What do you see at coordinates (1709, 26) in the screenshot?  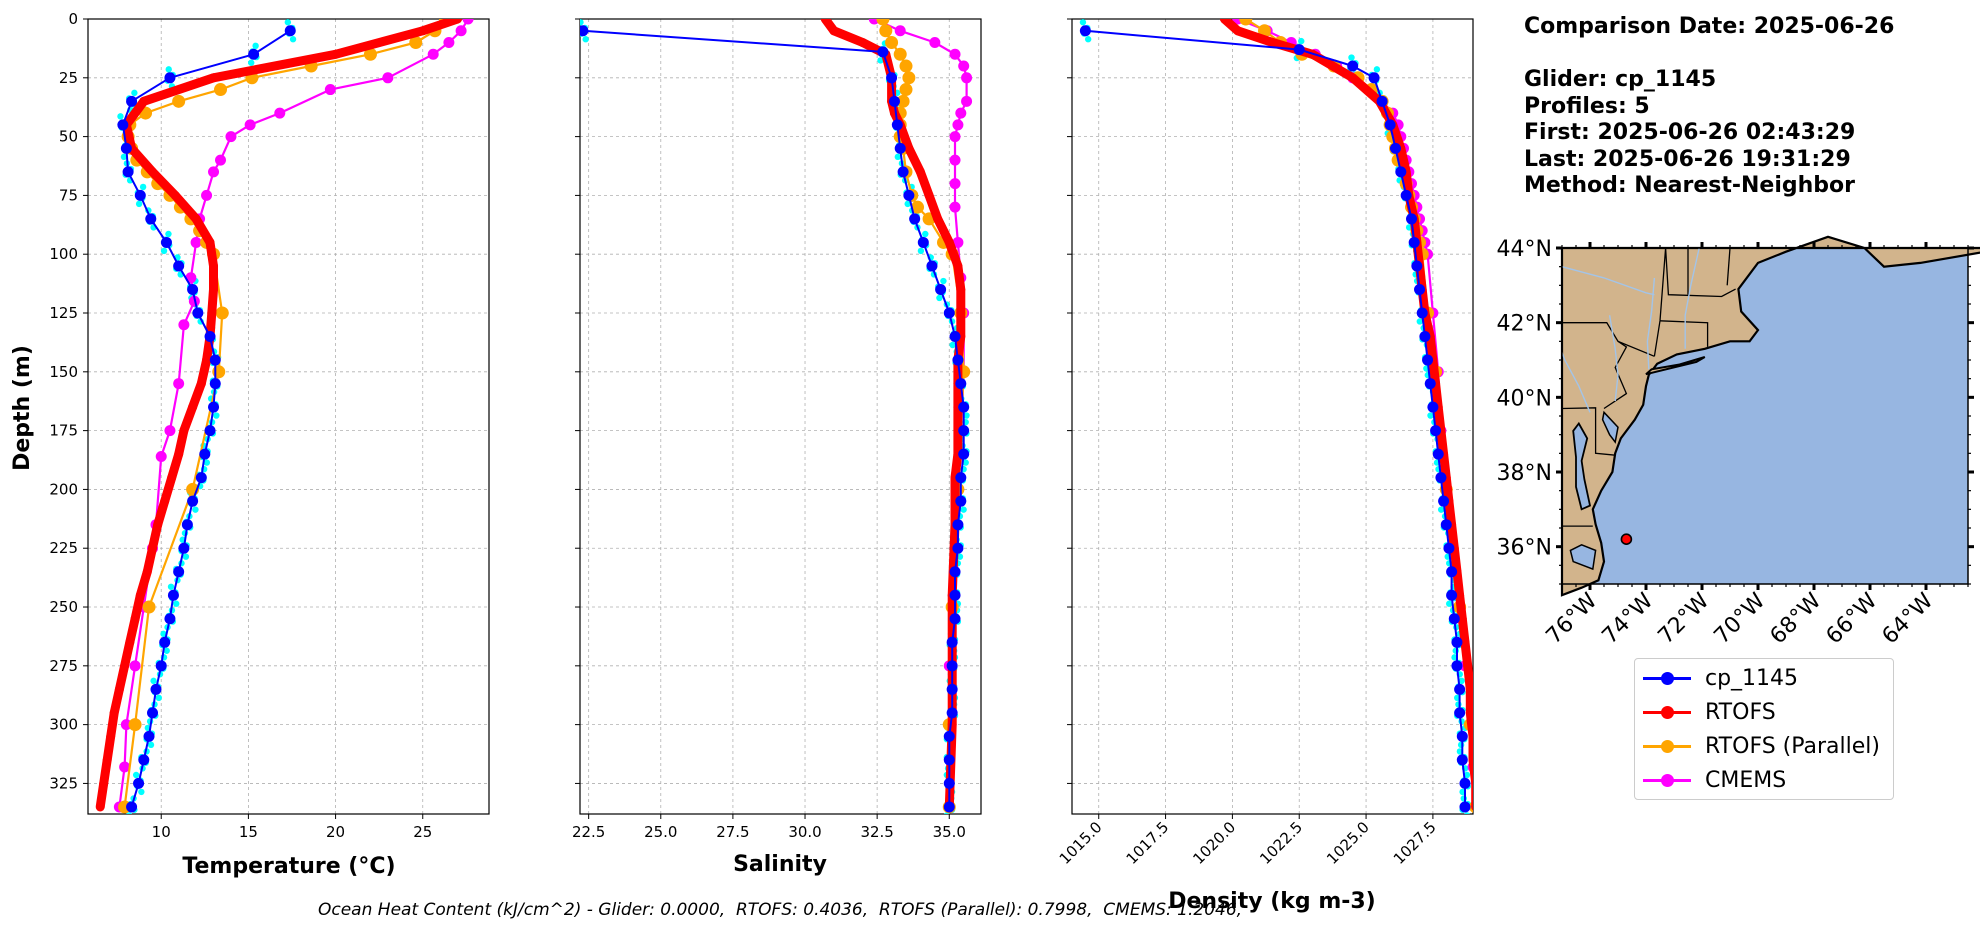 I see `comparison-date: Comparison Date: 2025-06-26` at bounding box center [1709, 26].